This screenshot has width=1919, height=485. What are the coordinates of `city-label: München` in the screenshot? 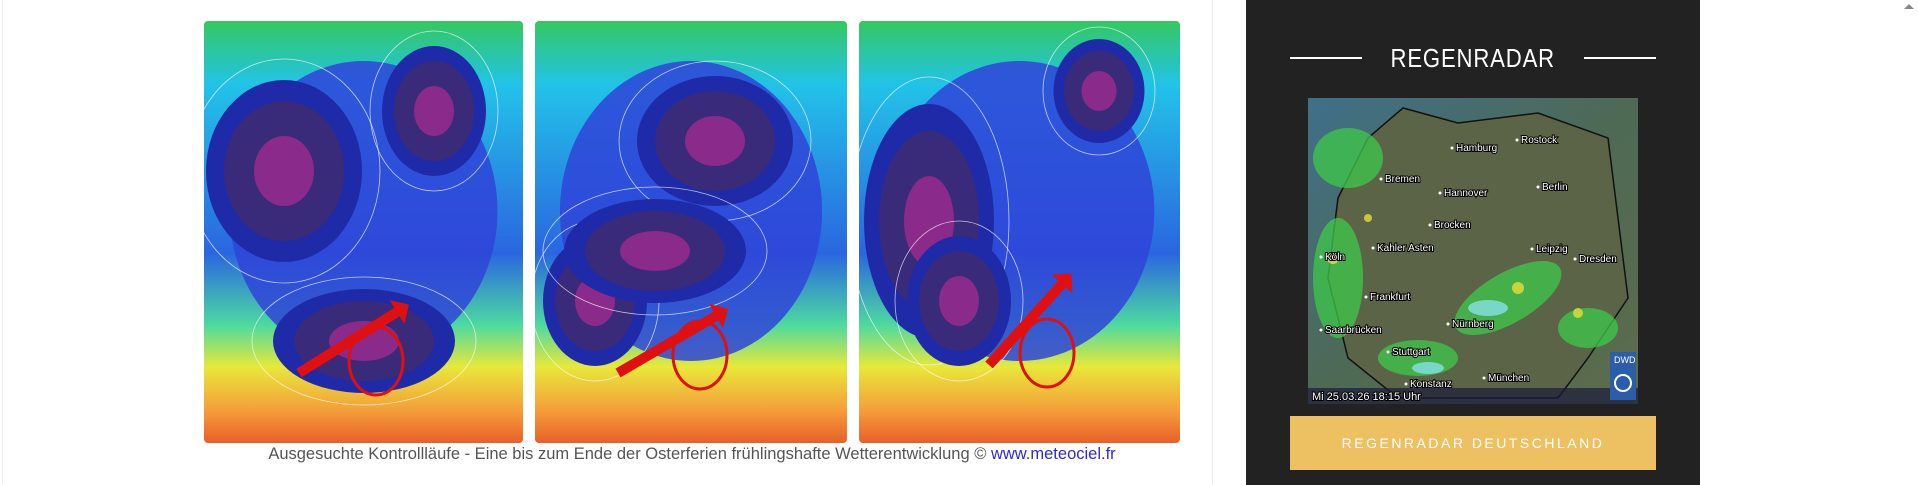 It's located at (1508, 378).